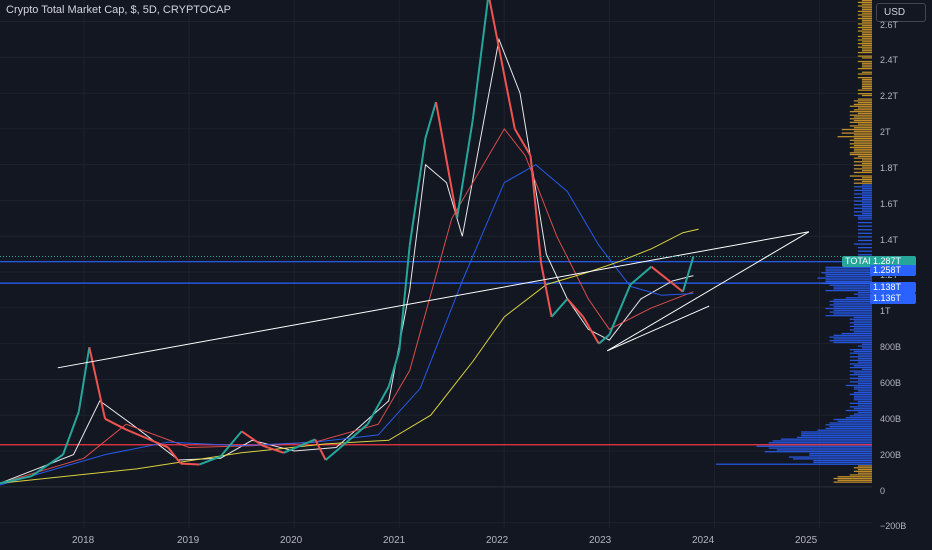 The width and height of the screenshot is (932, 550). I want to click on y-tick-label: 1T, so click(885, 311).